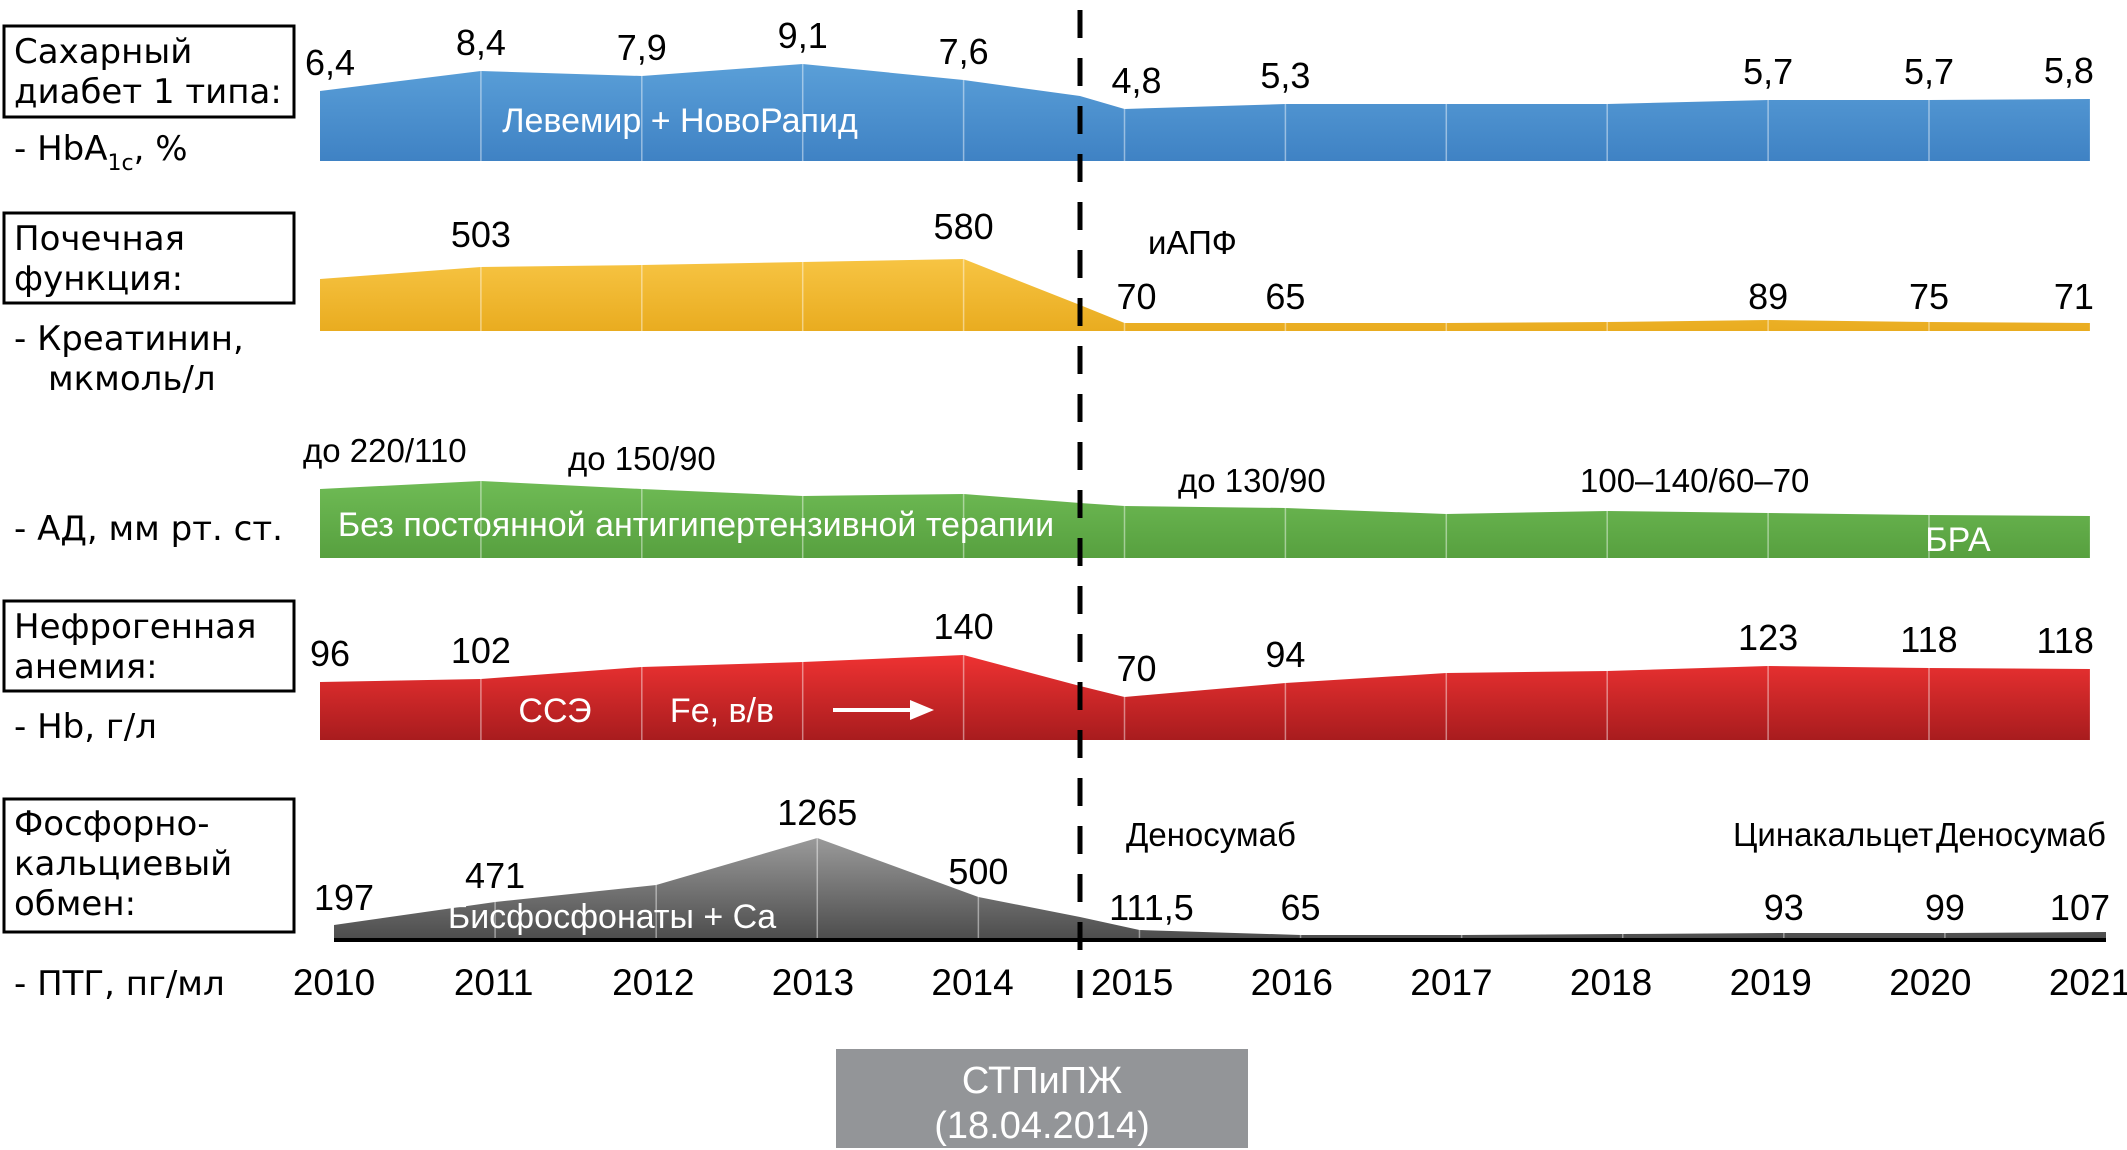 Image resolution: width=2127 pixels, height=1150 pixels. What do you see at coordinates (1945, 907) in the screenshot?
I see `pth-value-label: 99` at bounding box center [1945, 907].